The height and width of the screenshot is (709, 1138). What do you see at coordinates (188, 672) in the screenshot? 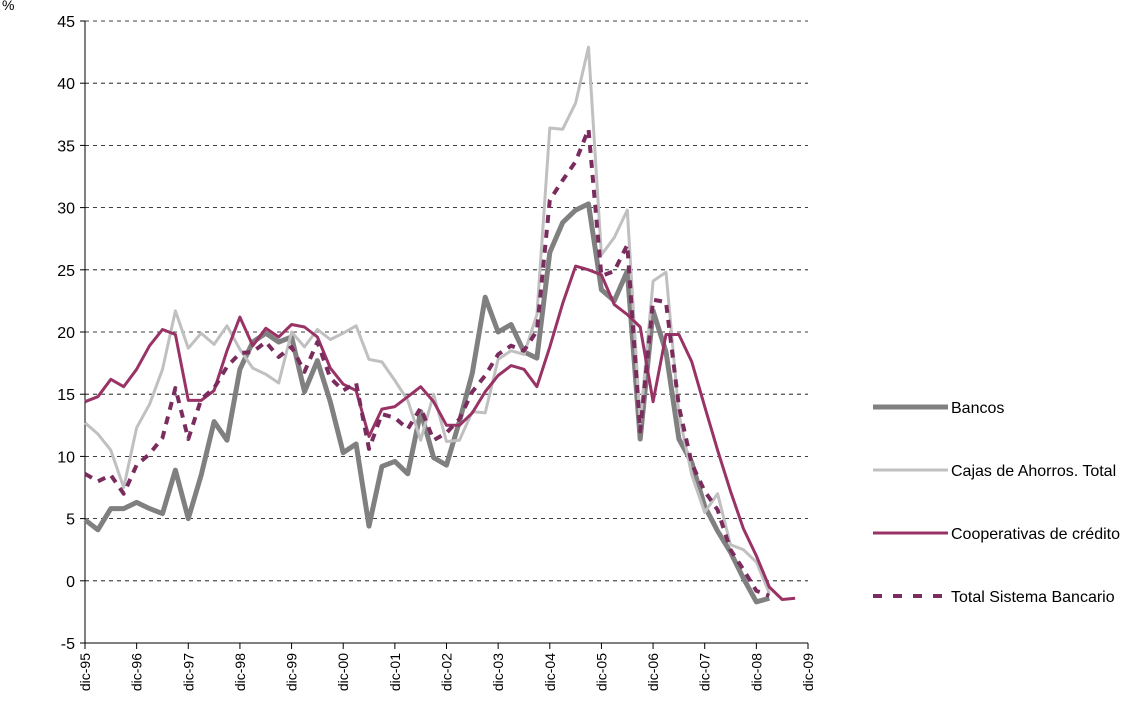
I see `x-tick-label: dic-97` at bounding box center [188, 672].